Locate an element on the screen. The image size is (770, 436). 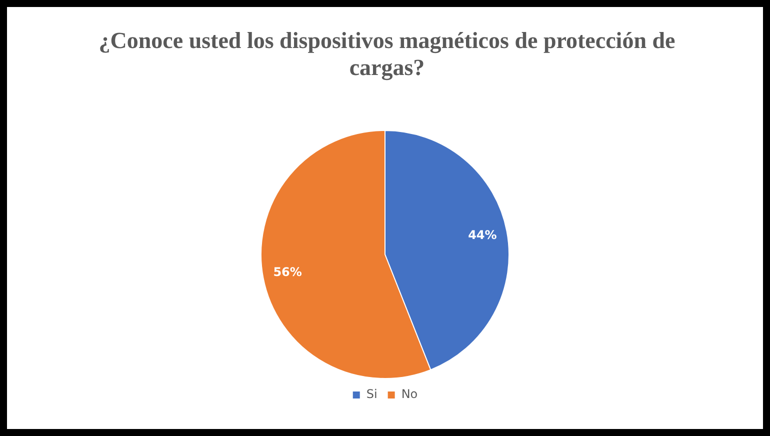
data-label: 56% is located at coordinates (287, 272).